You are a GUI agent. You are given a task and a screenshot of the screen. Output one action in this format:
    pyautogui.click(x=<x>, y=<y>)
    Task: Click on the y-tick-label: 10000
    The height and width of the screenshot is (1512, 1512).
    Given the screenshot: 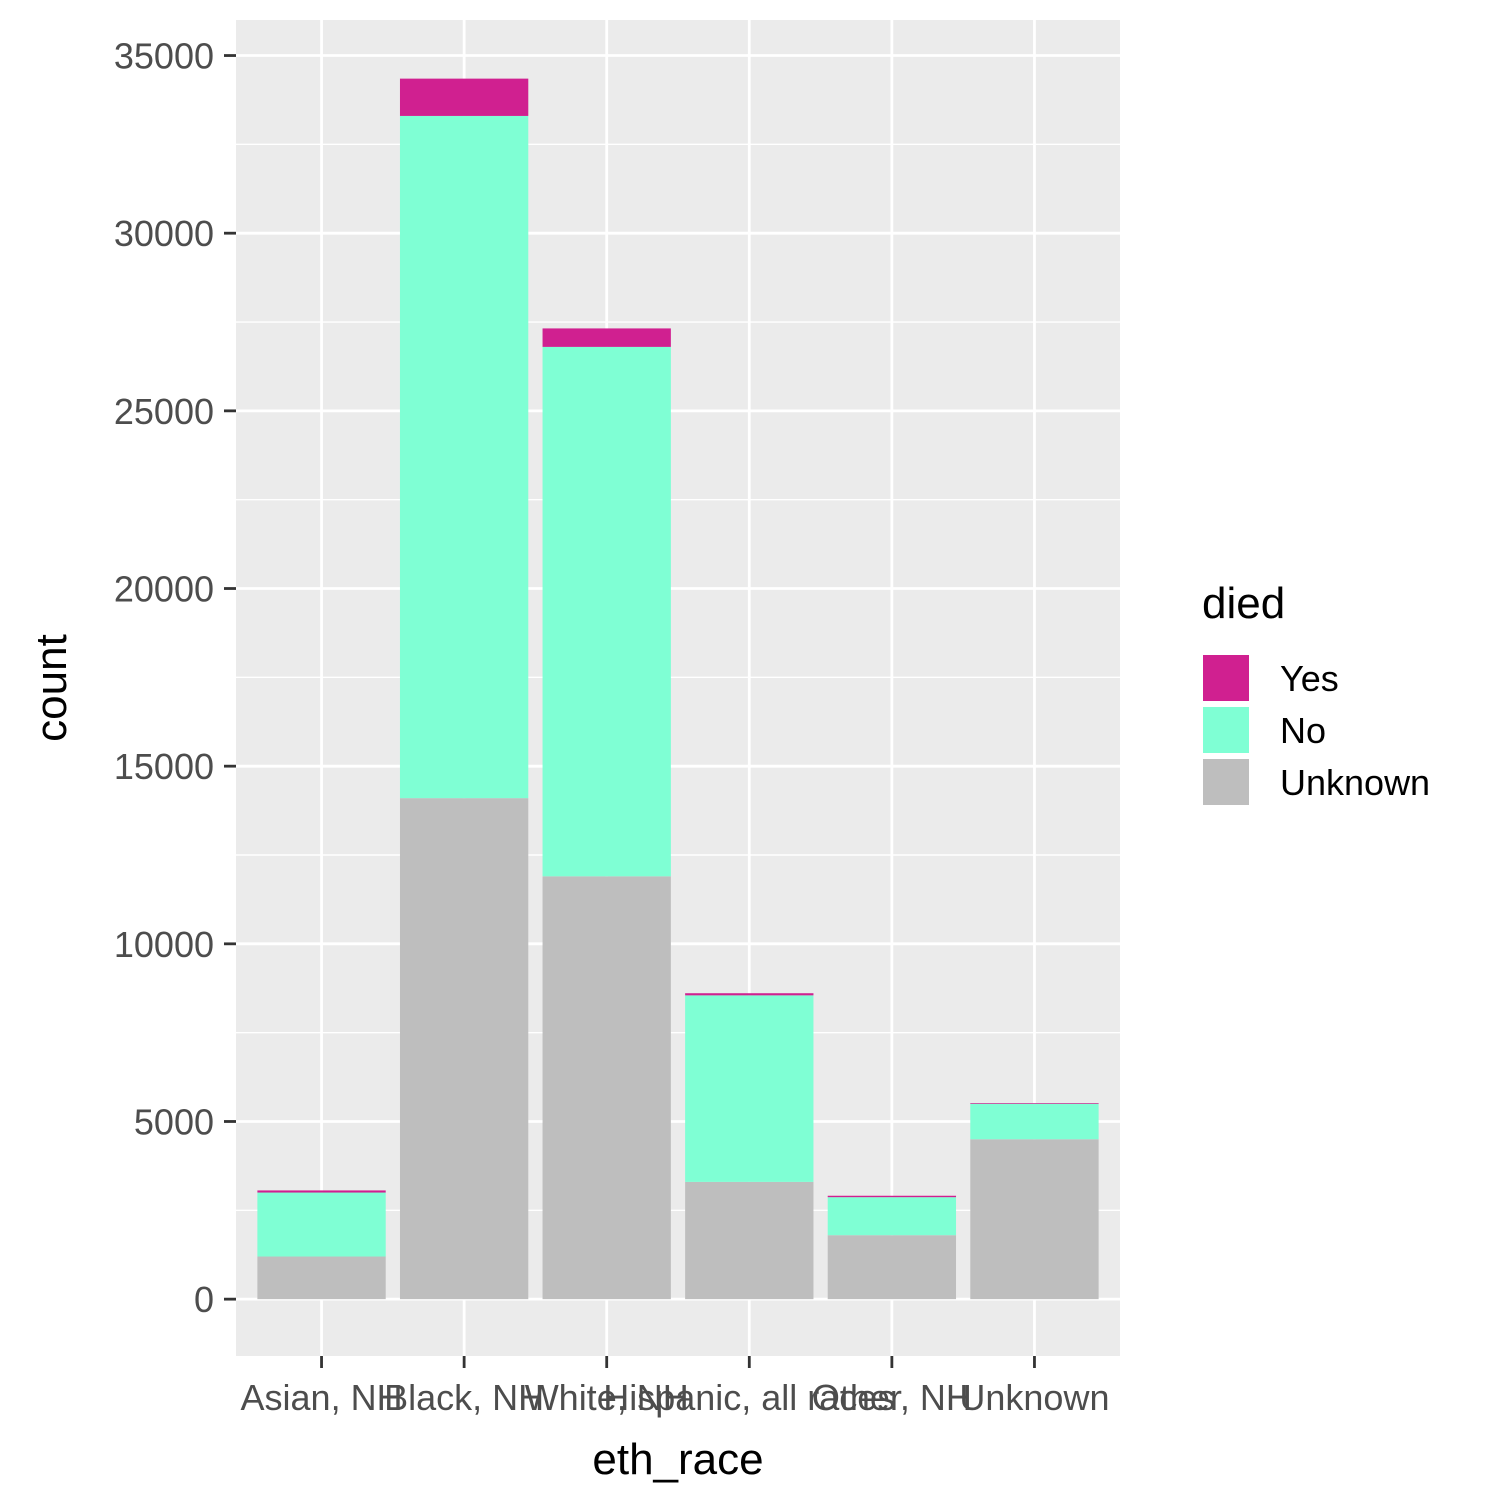 What is the action you would take?
    pyautogui.click(x=164, y=944)
    